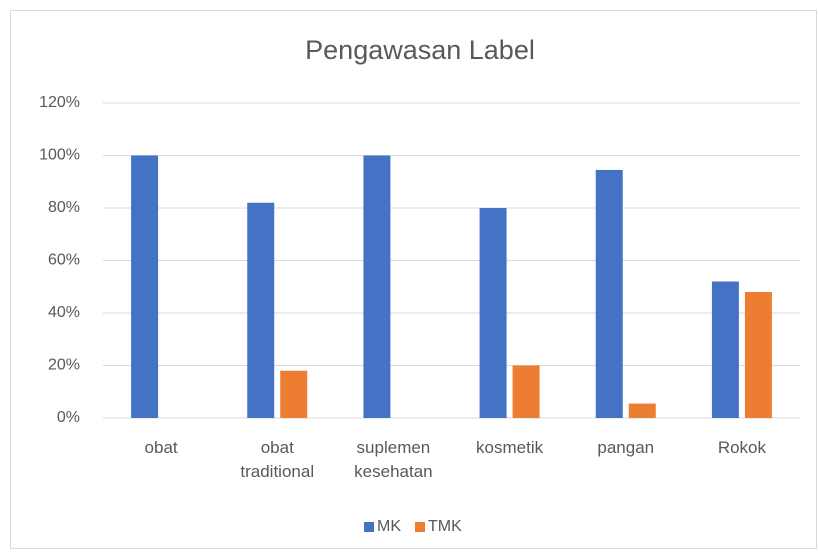  What do you see at coordinates (64, 365) in the screenshot?
I see `y-tick-label: 20%` at bounding box center [64, 365].